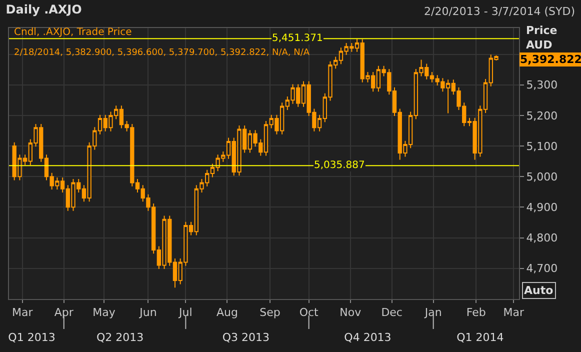 The width and height of the screenshot is (581, 352). I want to click on ref-line-label: 5,035.887, so click(339, 165).